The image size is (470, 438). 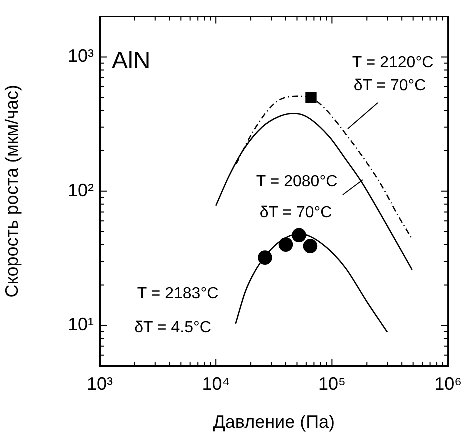 What do you see at coordinates (332, 384) in the screenshot?
I see `x-tick-label: 10⁵` at bounding box center [332, 384].